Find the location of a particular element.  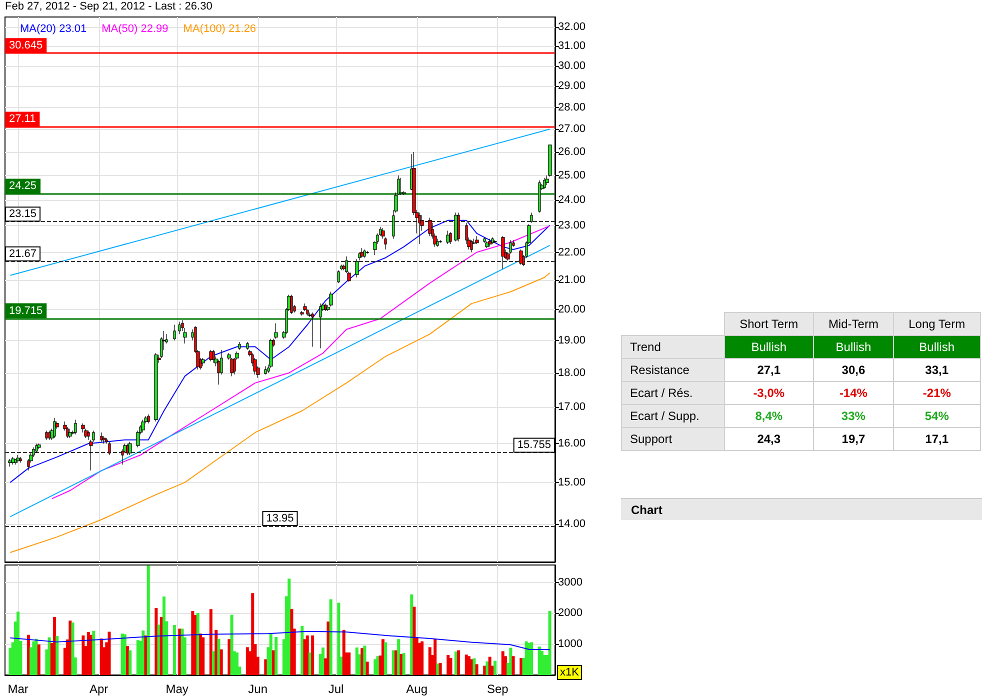

ref-line-label: 24.25 is located at coordinates (23, 186).